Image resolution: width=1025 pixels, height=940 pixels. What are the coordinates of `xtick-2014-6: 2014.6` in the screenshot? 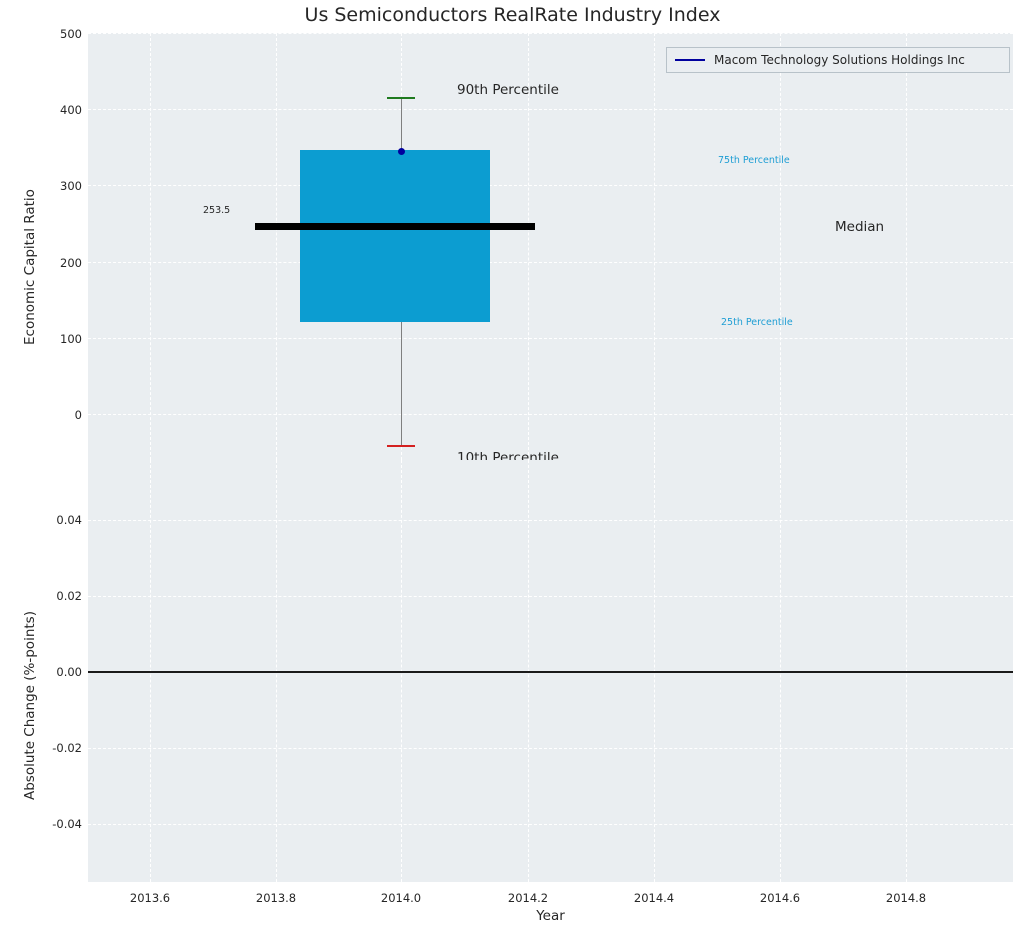 It's located at (780, 898).